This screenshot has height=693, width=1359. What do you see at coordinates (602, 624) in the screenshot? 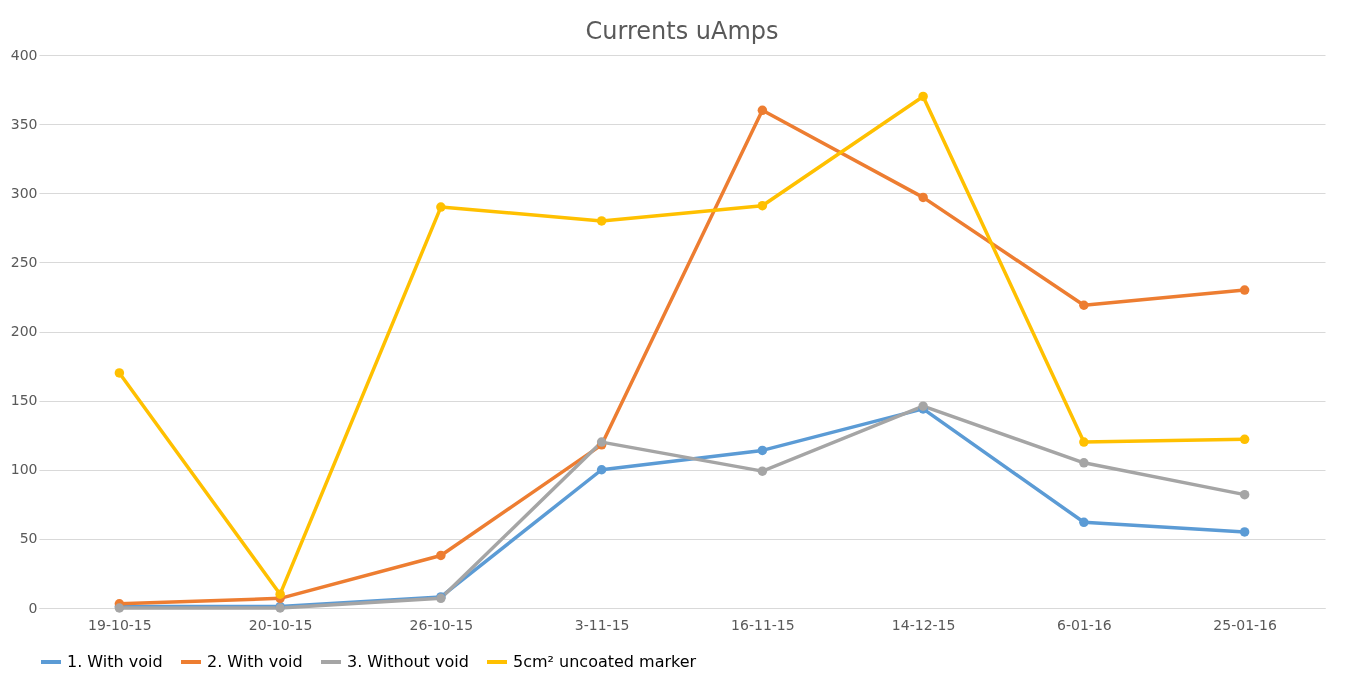
I see `x-tick-label: 3-11-15` at bounding box center [602, 624].